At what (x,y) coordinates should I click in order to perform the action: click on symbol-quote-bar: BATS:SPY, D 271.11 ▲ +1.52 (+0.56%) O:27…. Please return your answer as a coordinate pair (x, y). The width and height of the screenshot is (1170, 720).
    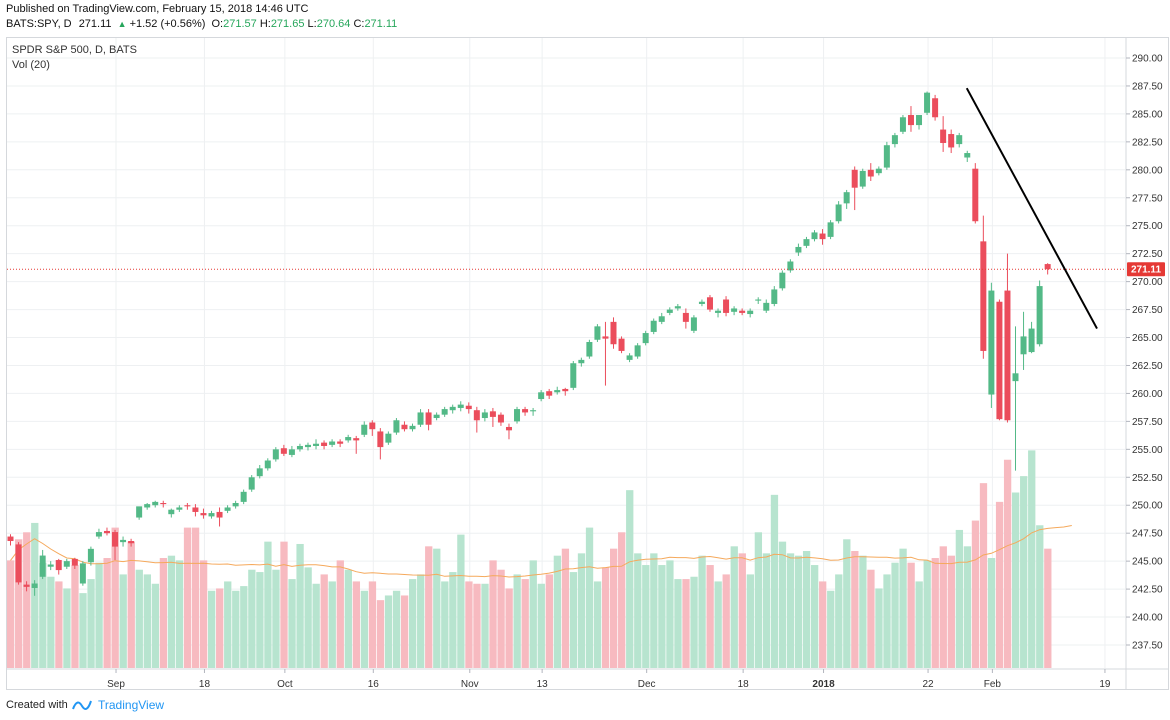
    Looking at the image, I should click on (201, 24).